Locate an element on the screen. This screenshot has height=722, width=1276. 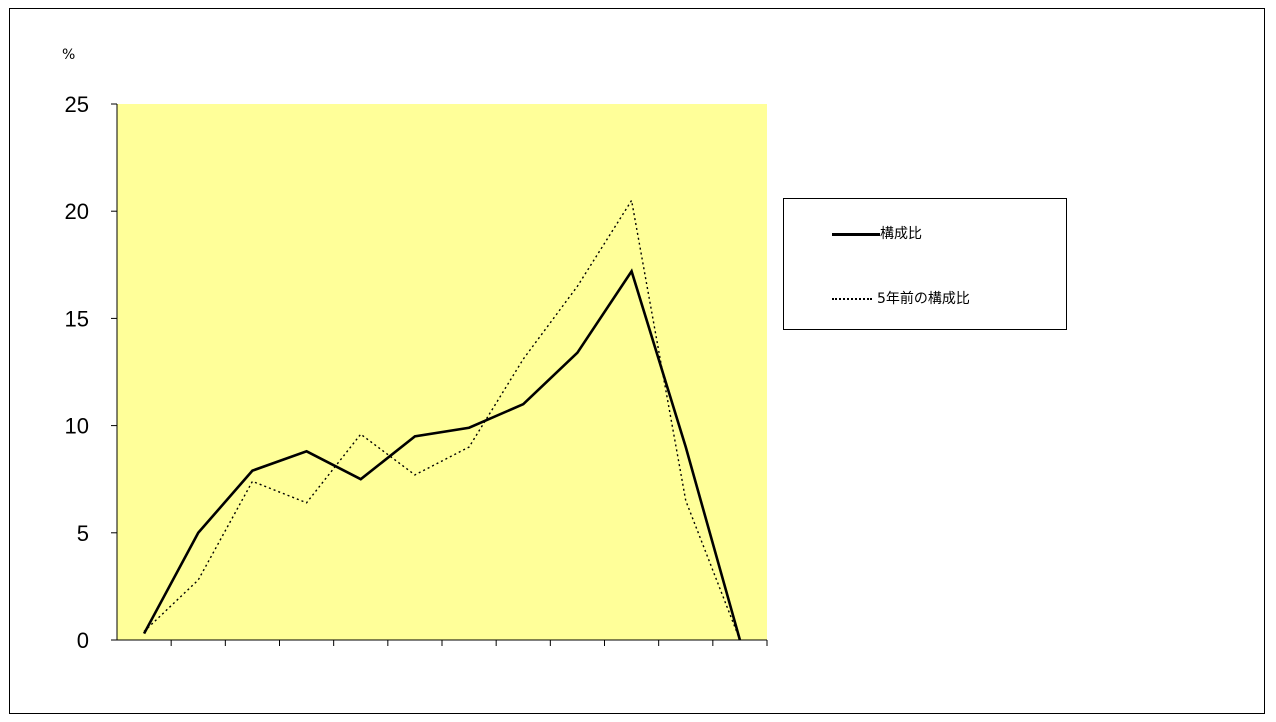
legend-label-series-1: 構成比 is located at coordinates (901, 234).